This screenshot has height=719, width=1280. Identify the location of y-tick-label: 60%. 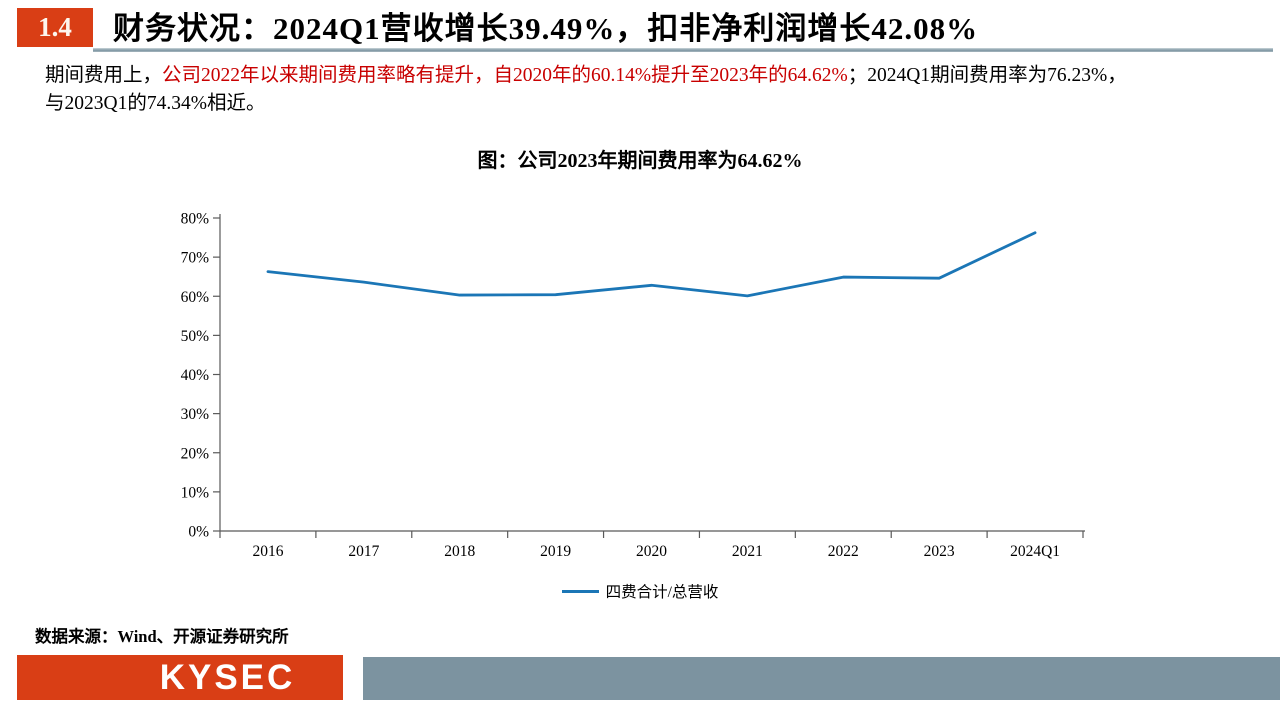
(195, 297).